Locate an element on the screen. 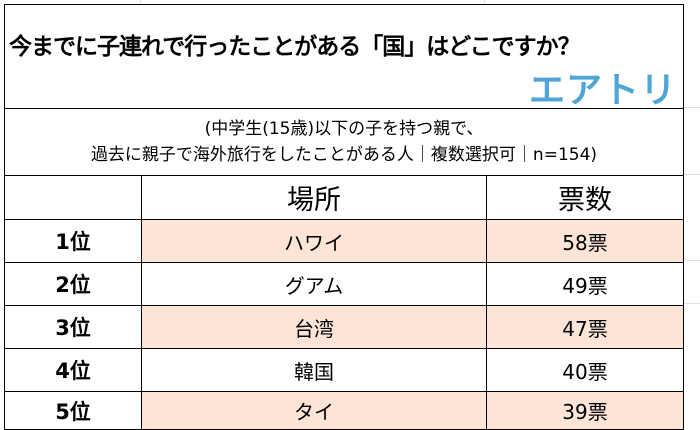 The height and width of the screenshot is (430, 700). rank-cell: 3位 is located at coordinates (73, 327).